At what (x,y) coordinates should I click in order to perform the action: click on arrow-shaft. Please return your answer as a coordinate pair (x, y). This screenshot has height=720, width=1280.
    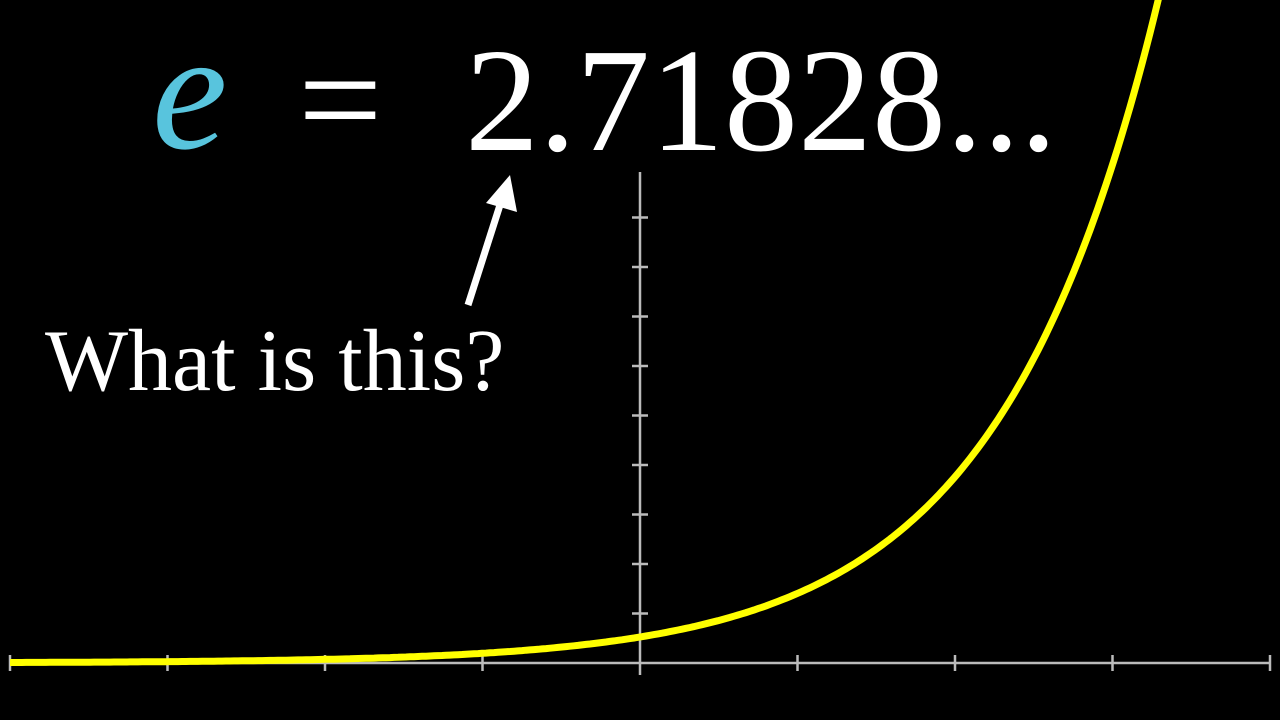
    Looking at the image, I should click on (484, 255).